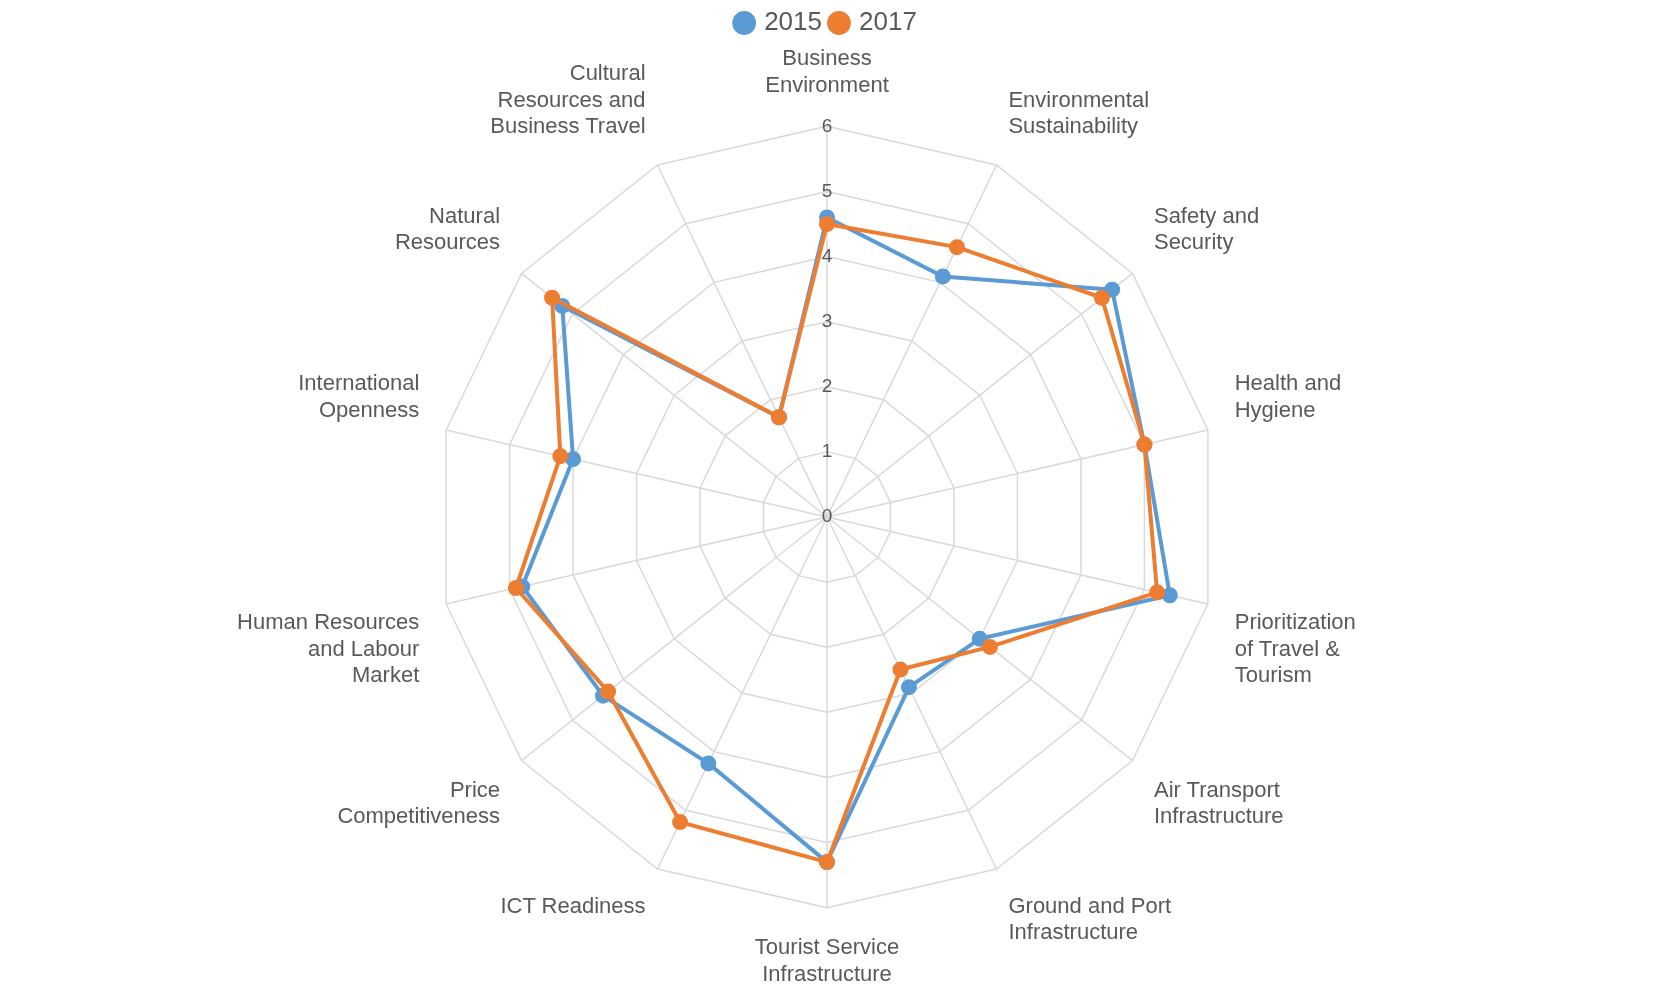 The height and width of the screenshot is (994, 1654). Describe the element at coordinates (1295, 648) in the screenshot. I see `spoke-label: Prioritization of Travel & Tourism` at that location.